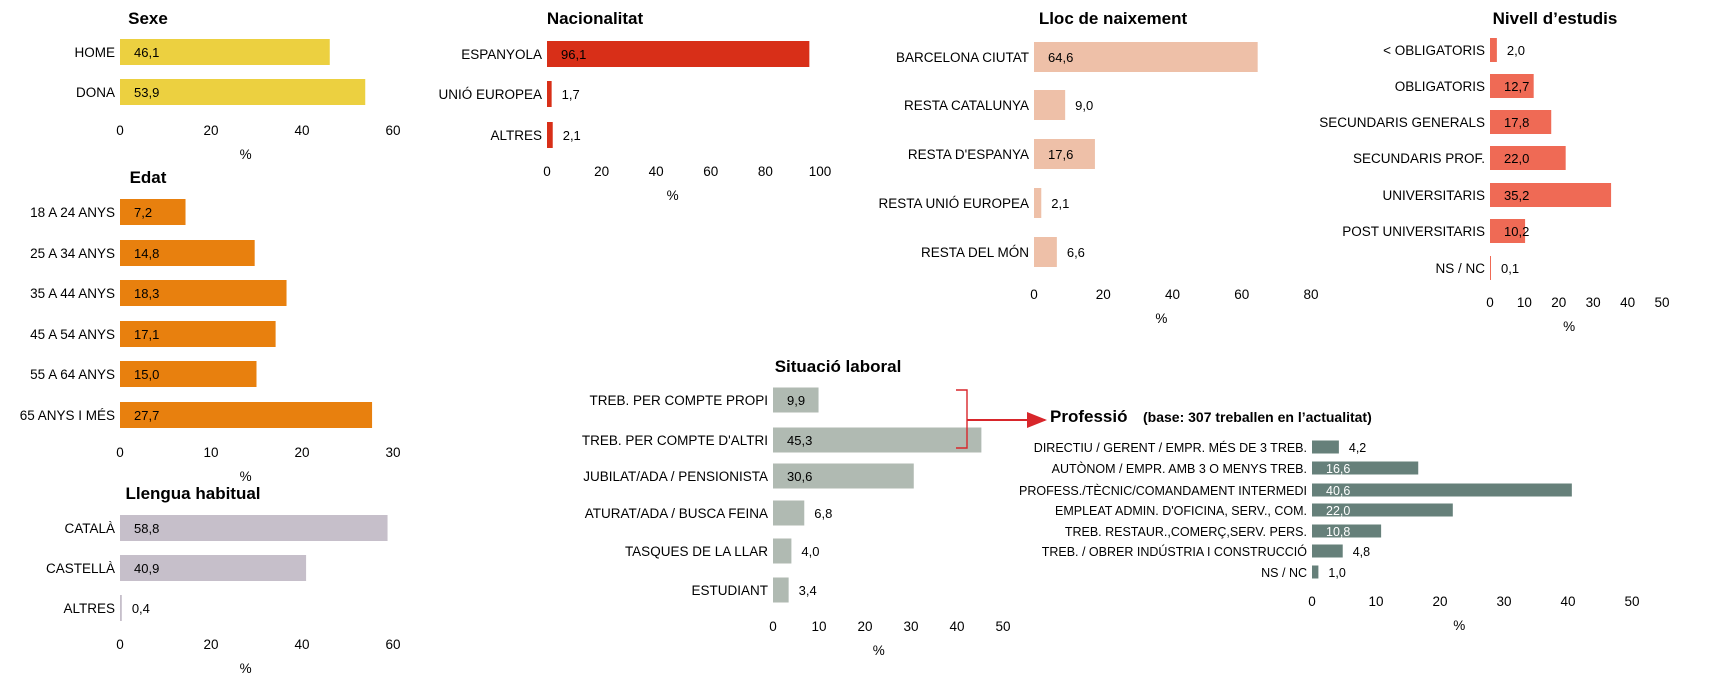 The image size is (1710, 675). I want to click on chart-sexe: Sexe HOME 46,1 DONA 53,9 0 20 40 60%, so click(238, 85).